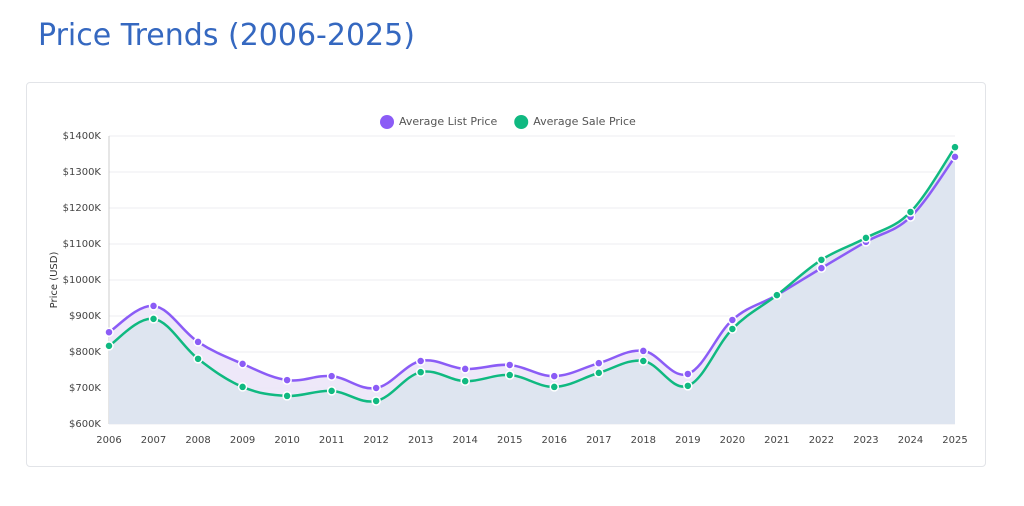 The width and height of the screenshot is (1024, 506). I want to click on x-tick-label: 2017, so click(598, 440).